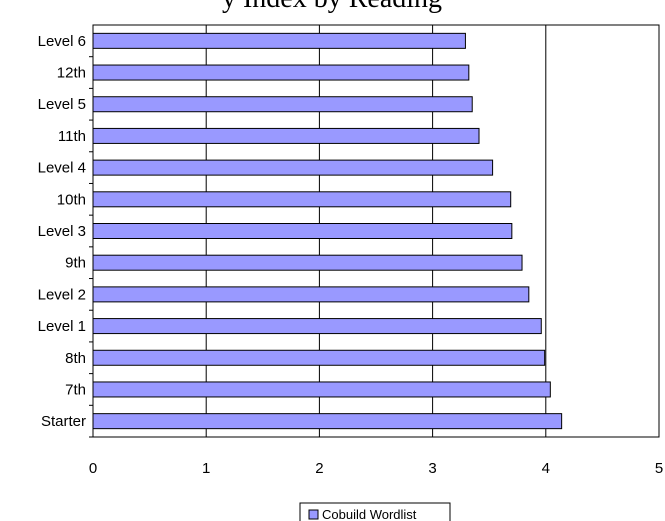 The height and width of the screenshot is (521, 665). I want to click on x-tick-label: 0, so click(93, 468).